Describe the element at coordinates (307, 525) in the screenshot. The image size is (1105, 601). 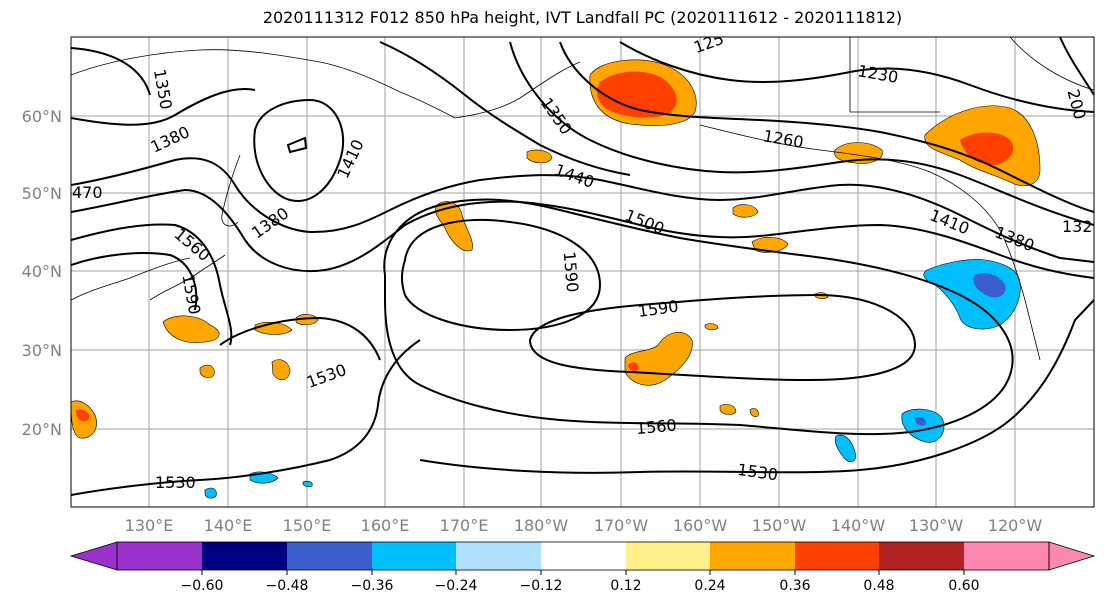
I see `lon-label: 150°E` at that location.